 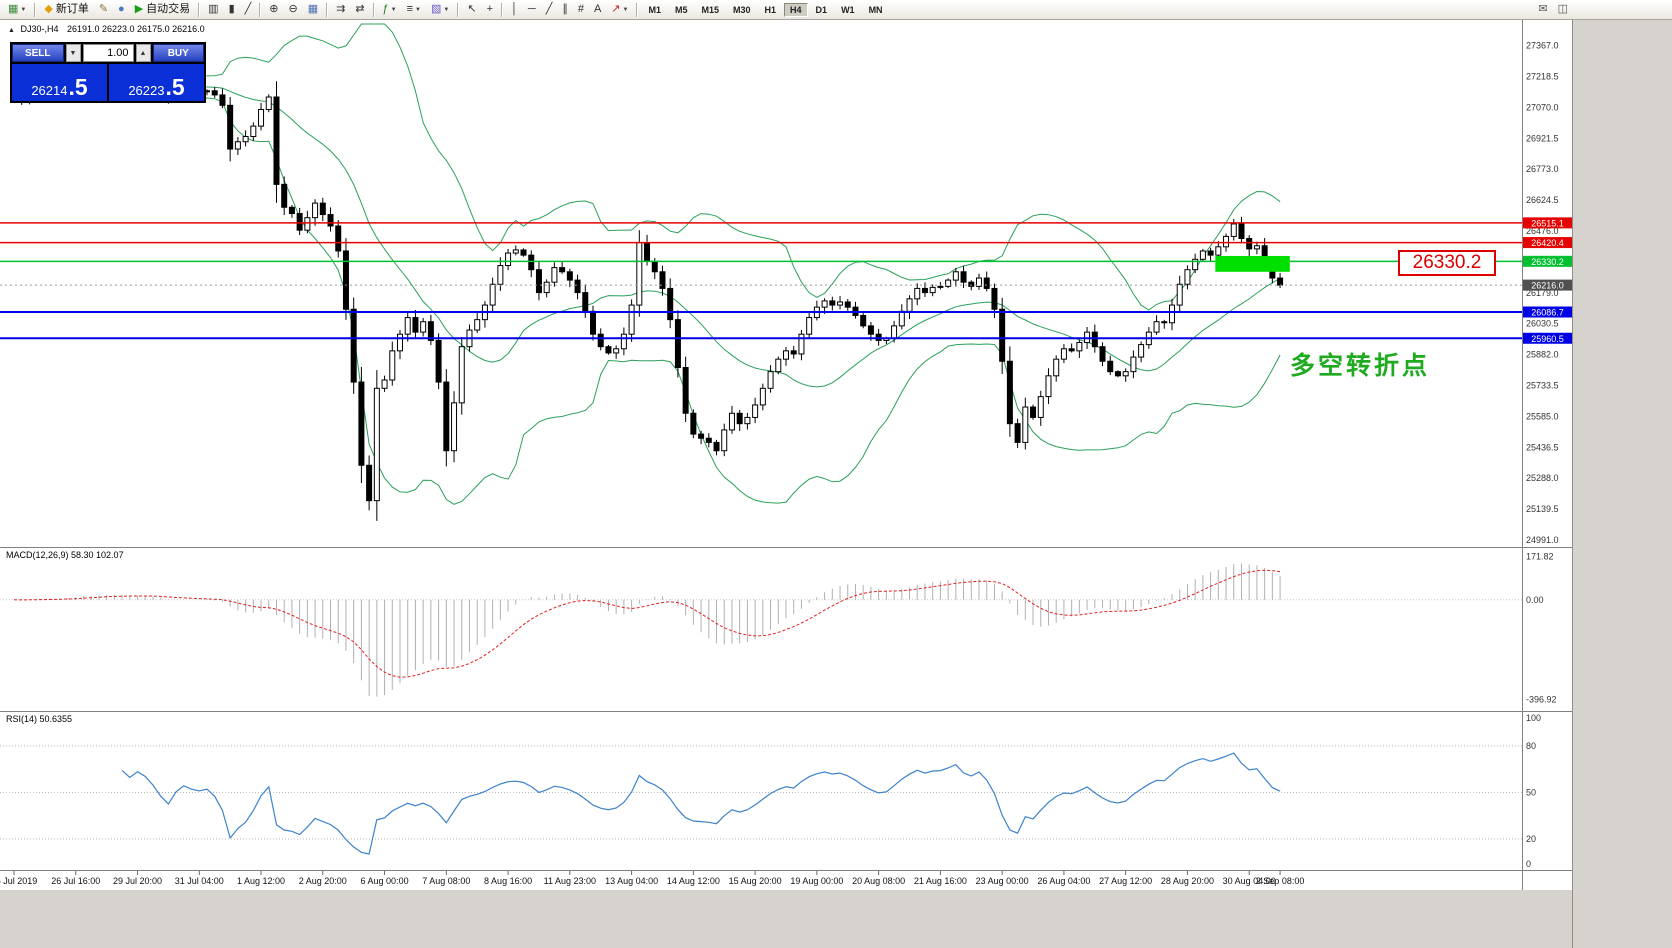 I want to click on metaeditor-button: ✎, so click(x=103, y=9).